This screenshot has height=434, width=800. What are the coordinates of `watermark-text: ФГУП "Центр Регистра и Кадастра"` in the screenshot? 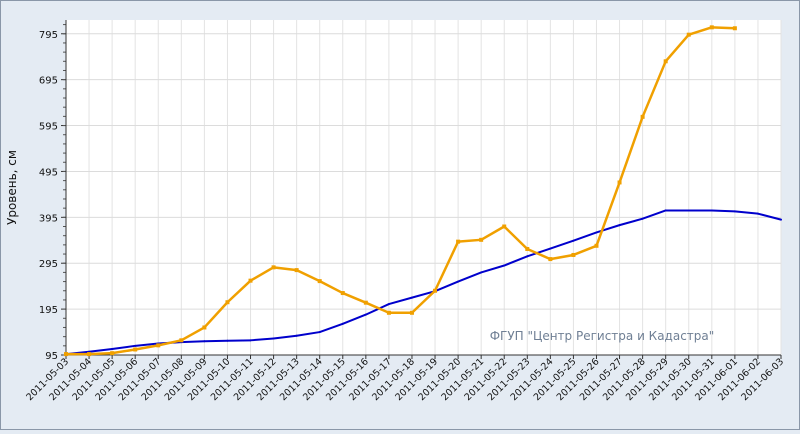 It's located at (602, 336).